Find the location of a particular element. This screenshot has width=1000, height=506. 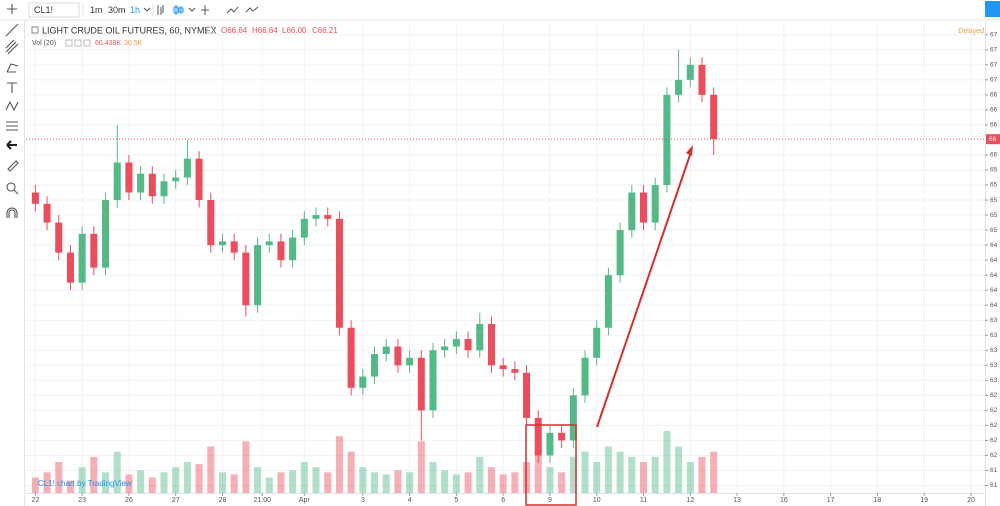

x-tick-label: 27 is located at coordinates (176, 500).